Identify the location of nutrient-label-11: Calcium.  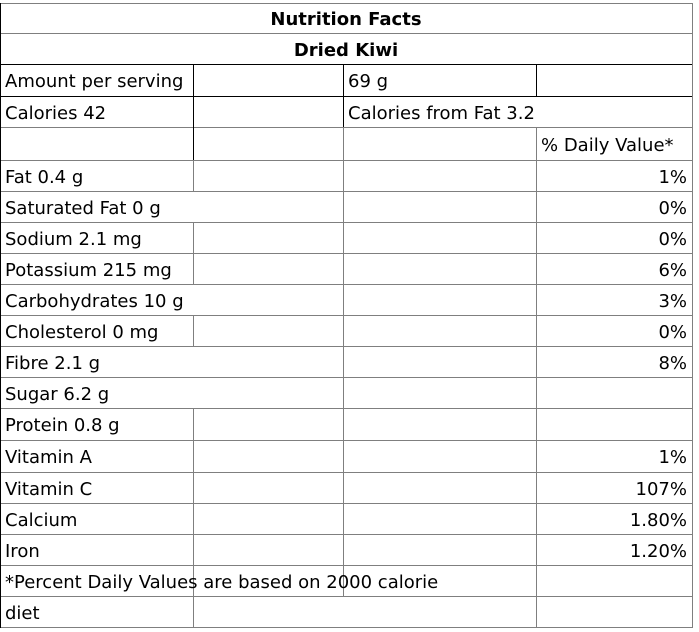
(41, 520).